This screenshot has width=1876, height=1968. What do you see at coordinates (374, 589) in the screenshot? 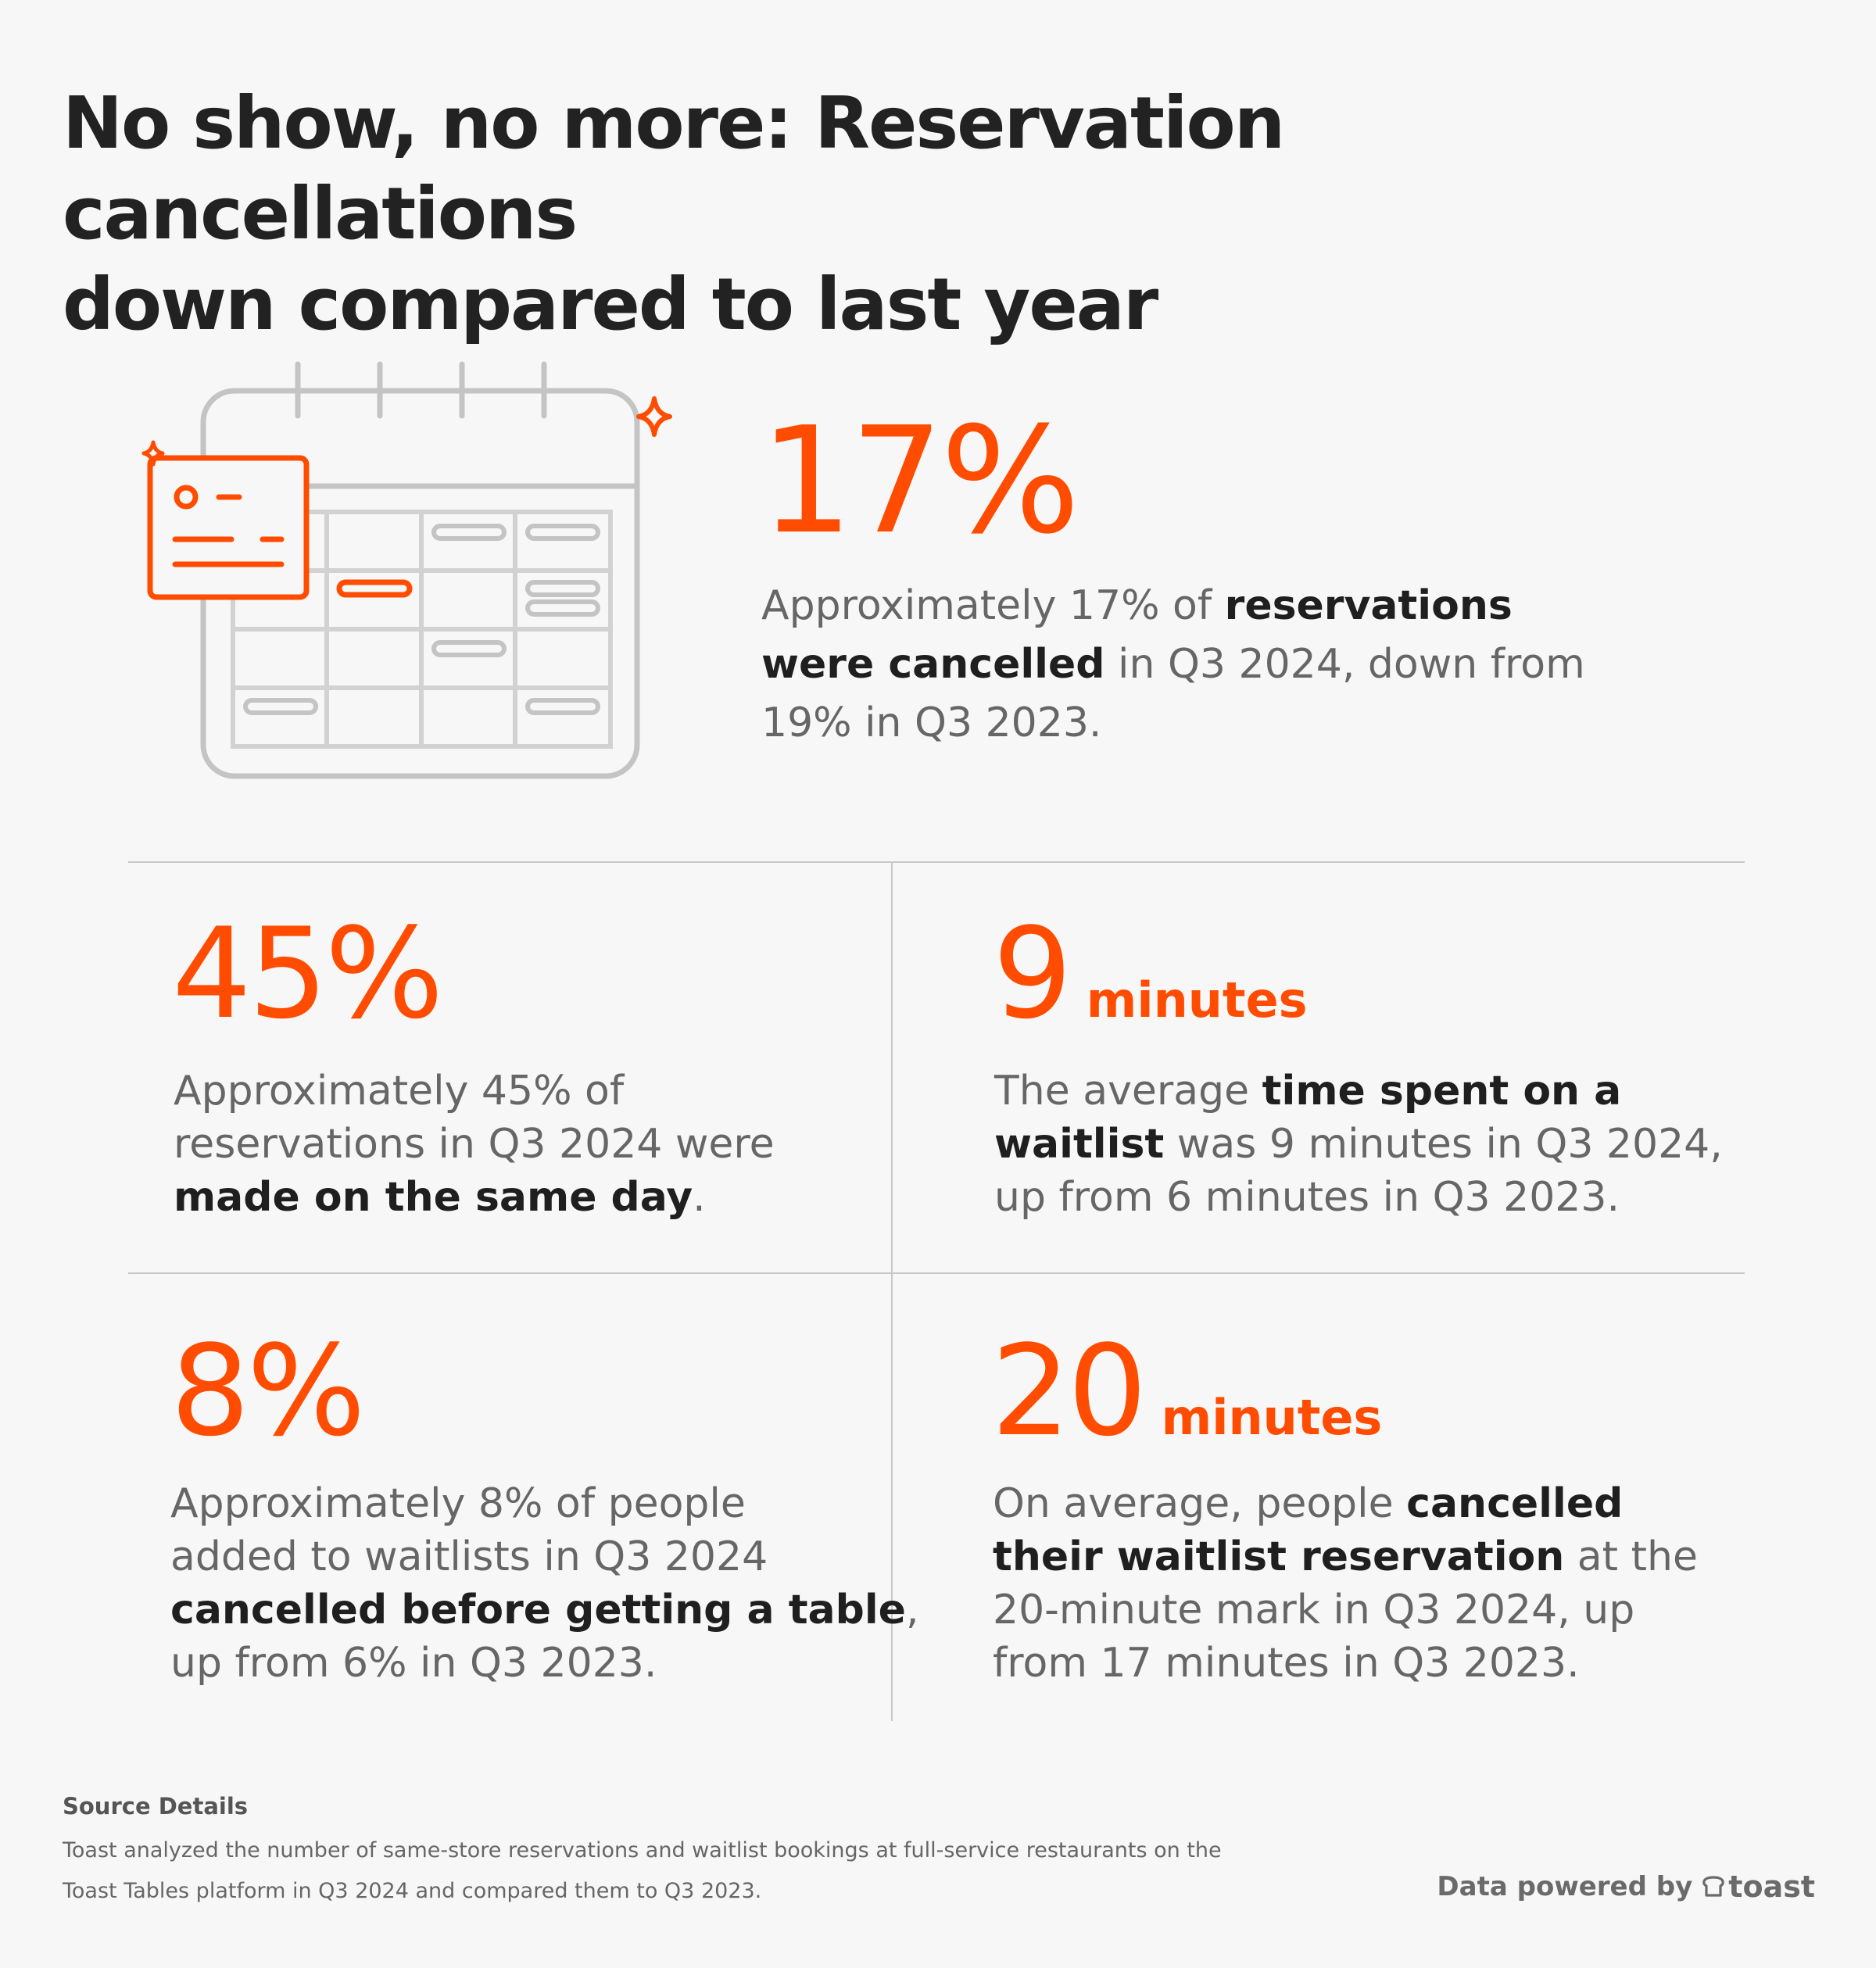
I see `calendar-highlight-pill` at bounding box center [374, 589].